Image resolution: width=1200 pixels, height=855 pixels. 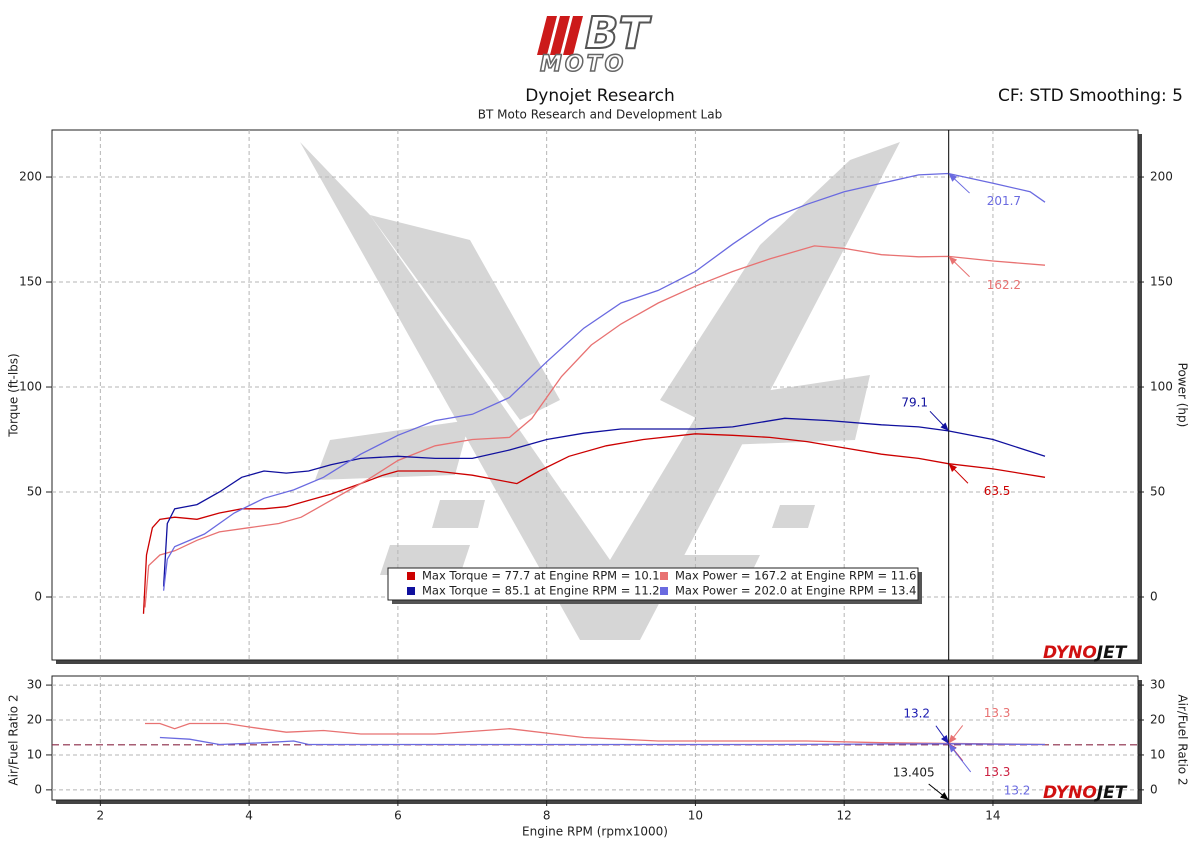 I want to click on logo-text: BT, so click(x=618, y=33).